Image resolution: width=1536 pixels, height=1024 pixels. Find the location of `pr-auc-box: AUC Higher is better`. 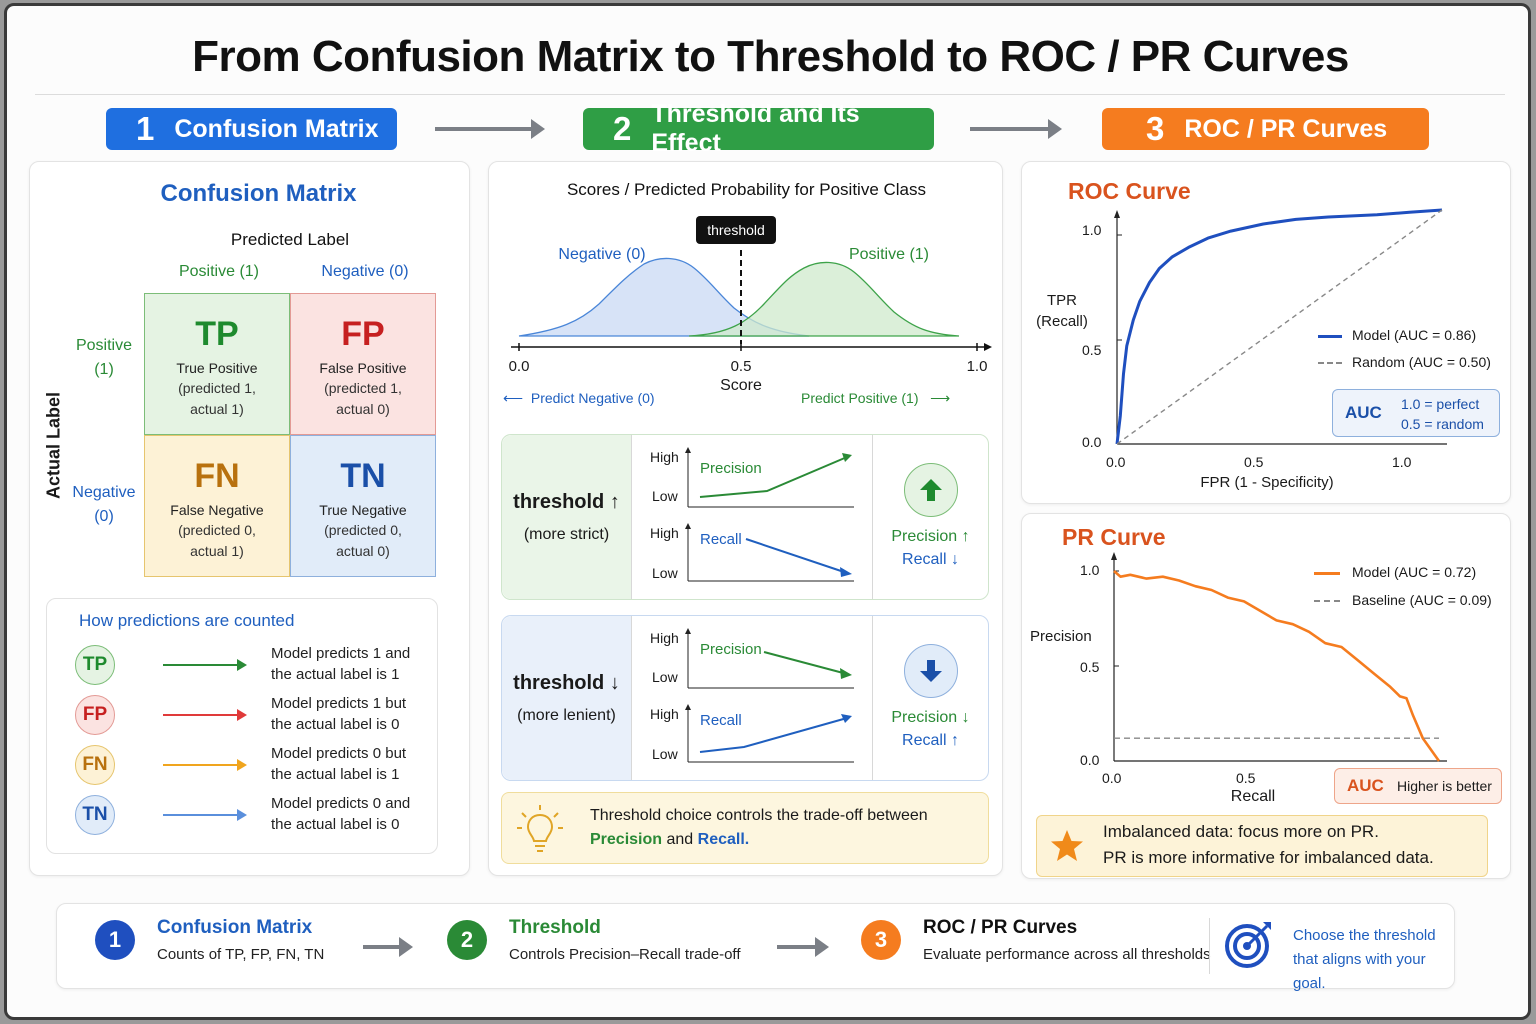

pr-auc-box: AUC Higher is better is located at coordinates (1418, 786).